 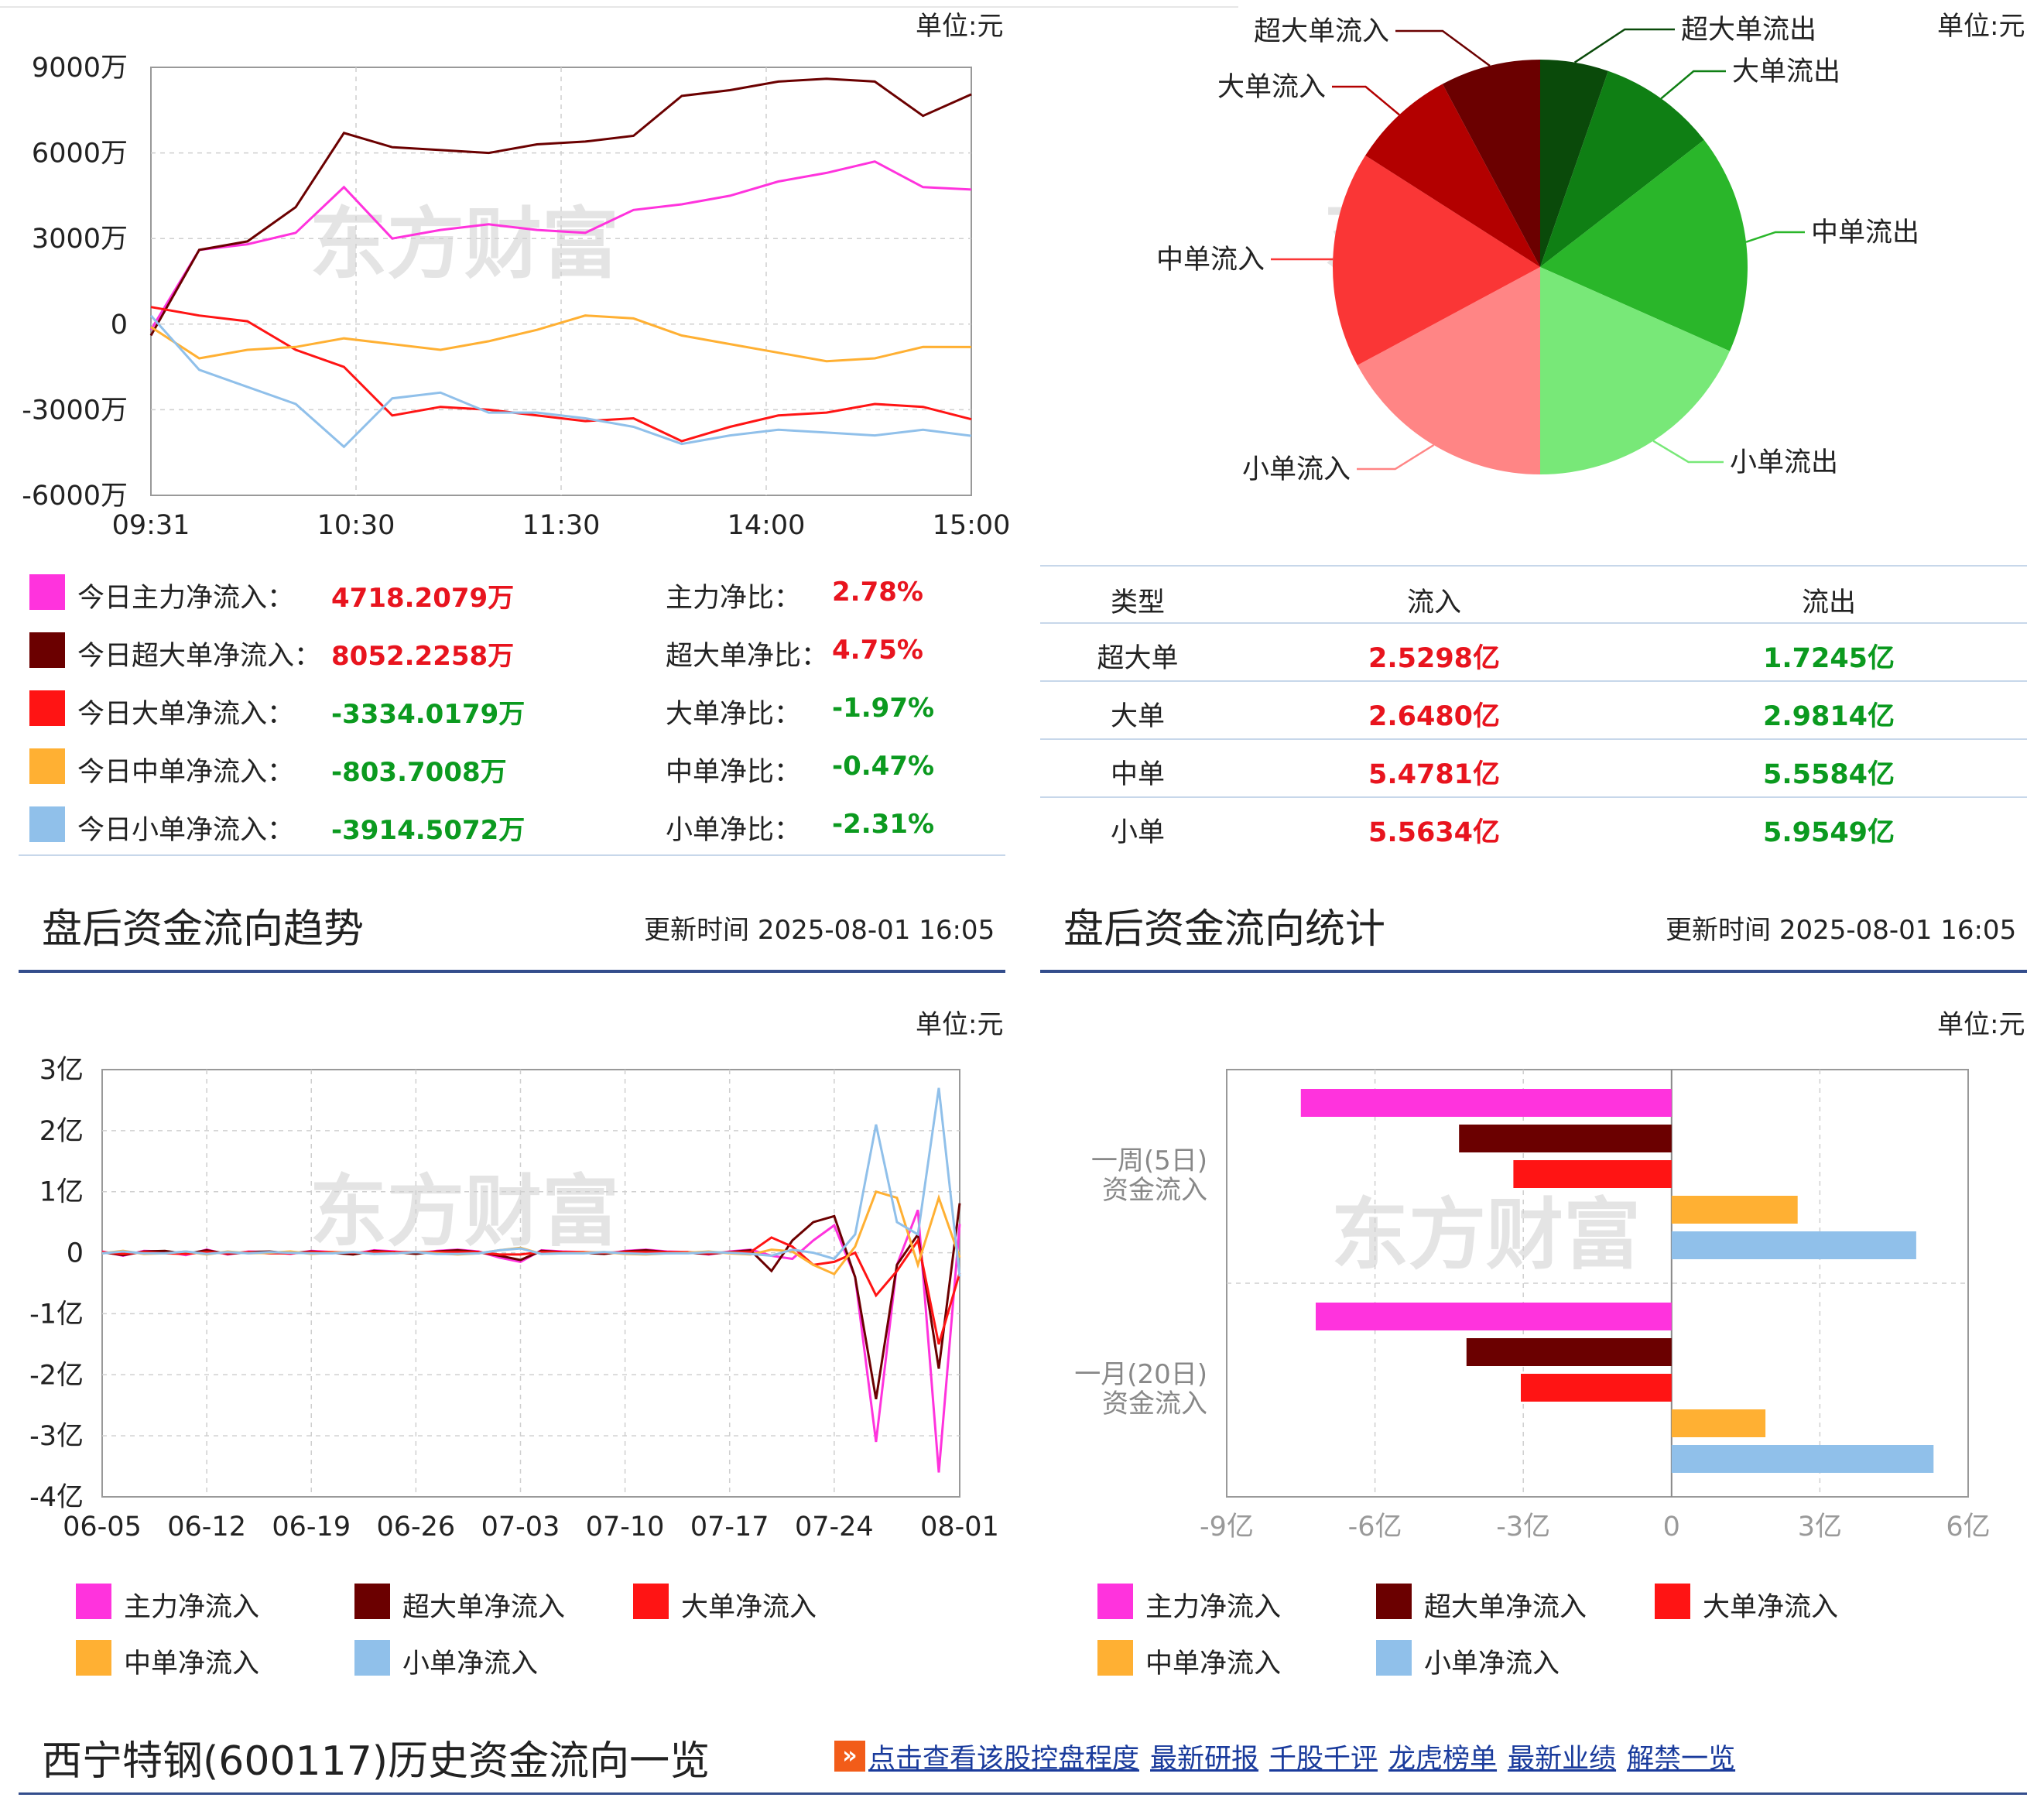 What do you see at coordinates (80, 68) in the screenshot?
I see `y-tick-label: 9000万` at bounding box center [80, 68].